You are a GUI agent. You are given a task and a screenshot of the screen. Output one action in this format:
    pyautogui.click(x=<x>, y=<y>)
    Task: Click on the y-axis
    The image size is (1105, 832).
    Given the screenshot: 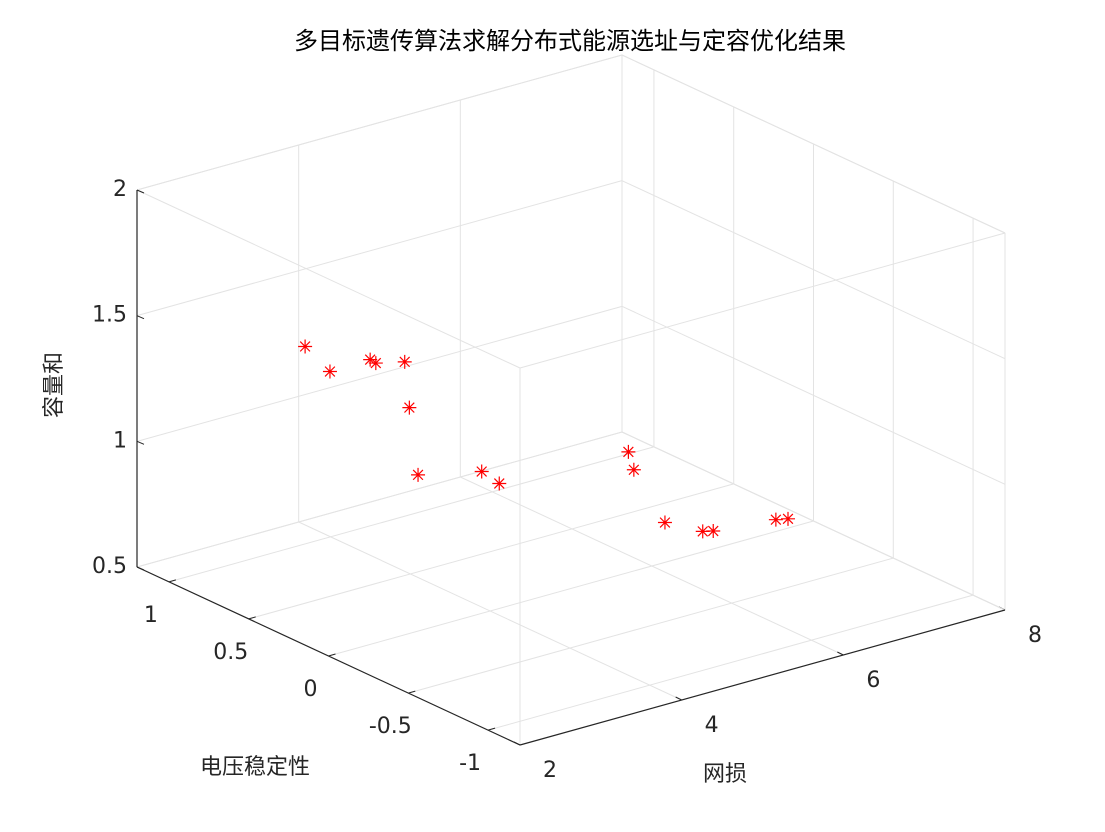 What is the action you would take?
    pyautogui.click(x=328, y=656)
    